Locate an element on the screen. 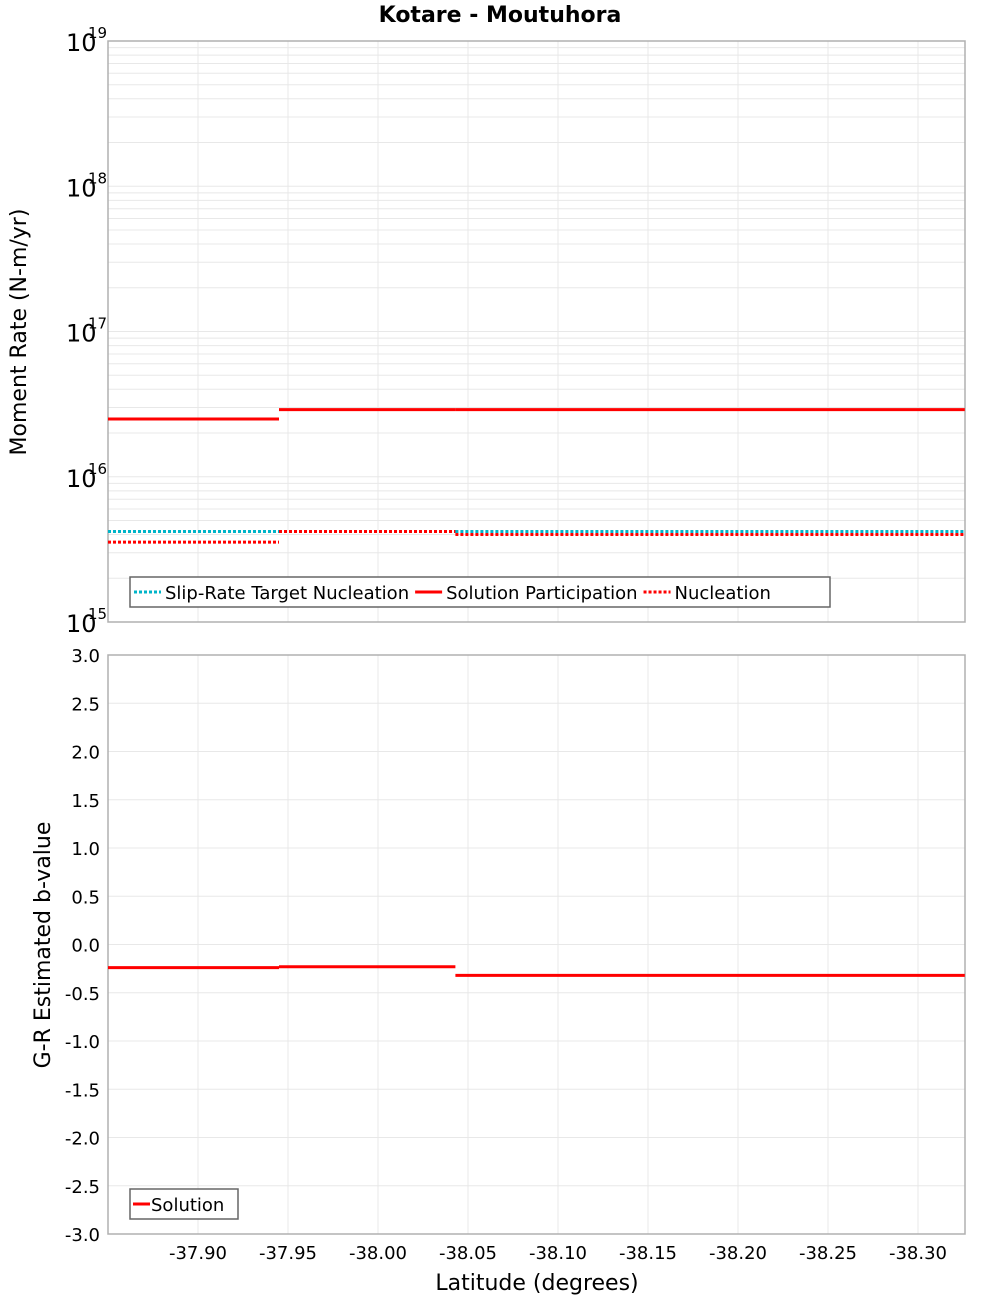 The image size is (1000, 1300). y-tick-label: 3.0 is located at coordinates (85, 656).